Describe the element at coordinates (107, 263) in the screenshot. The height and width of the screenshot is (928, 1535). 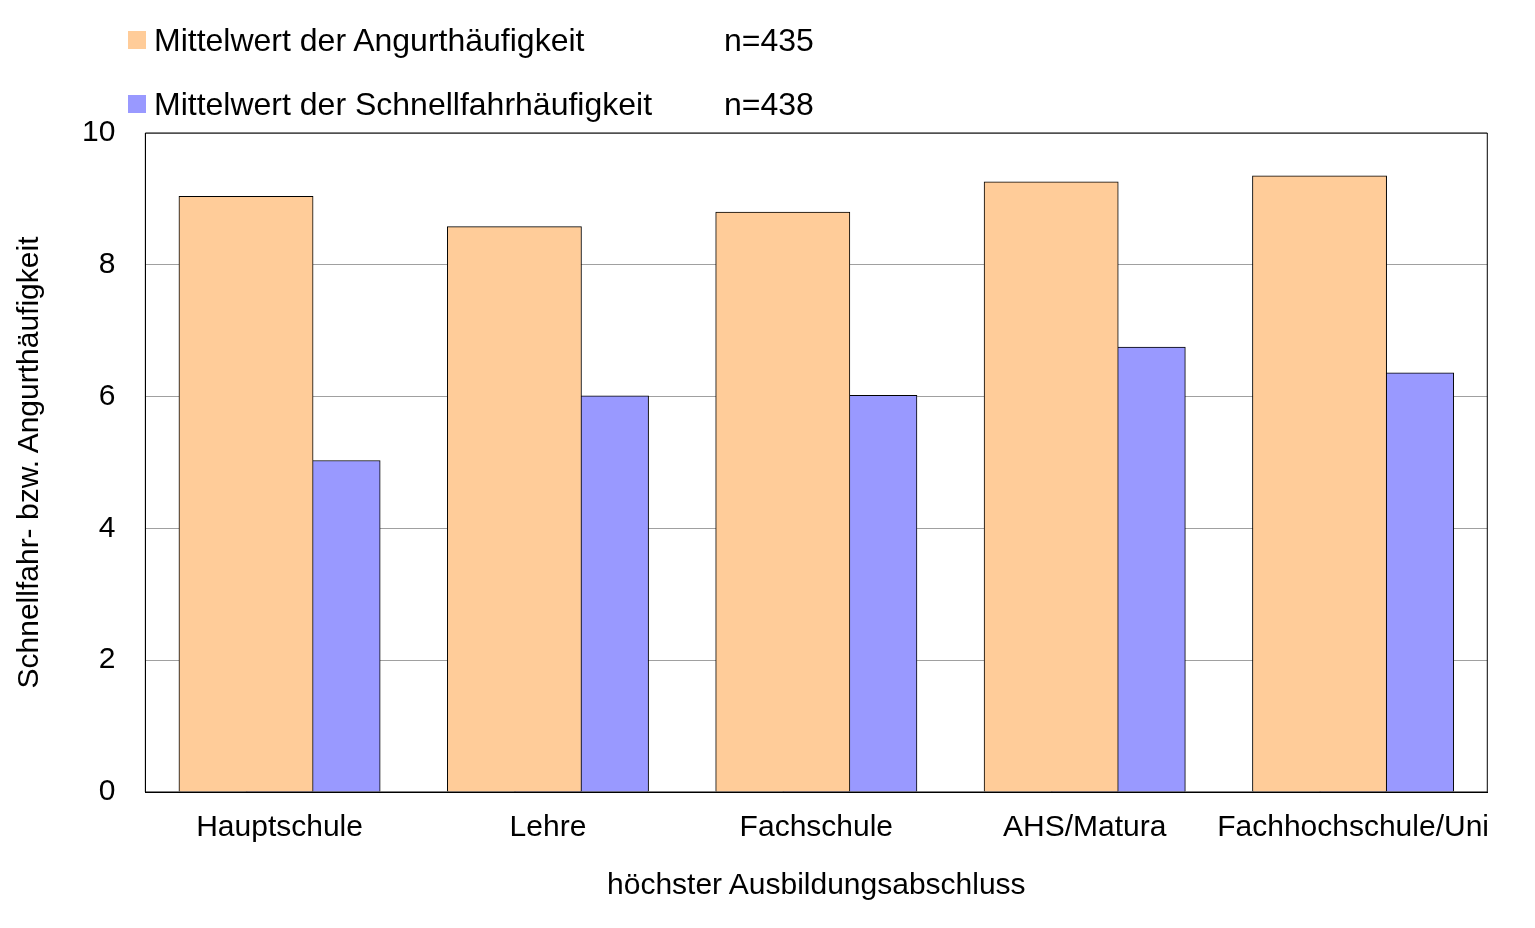
I see `y-tick-label: 8` at that location.